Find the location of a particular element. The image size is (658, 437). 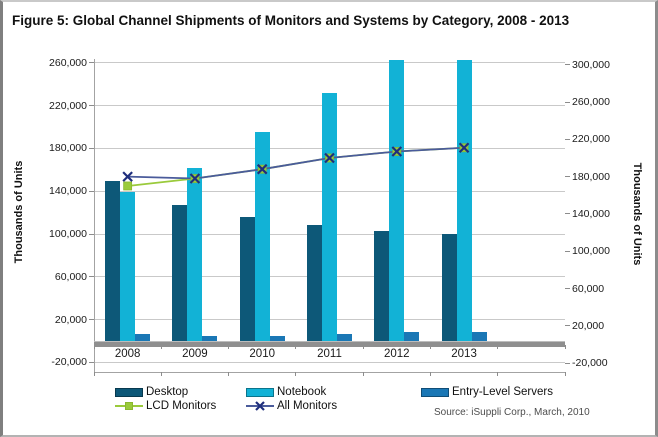

bar-desktop-2012 is located at coordinates (382, 285).